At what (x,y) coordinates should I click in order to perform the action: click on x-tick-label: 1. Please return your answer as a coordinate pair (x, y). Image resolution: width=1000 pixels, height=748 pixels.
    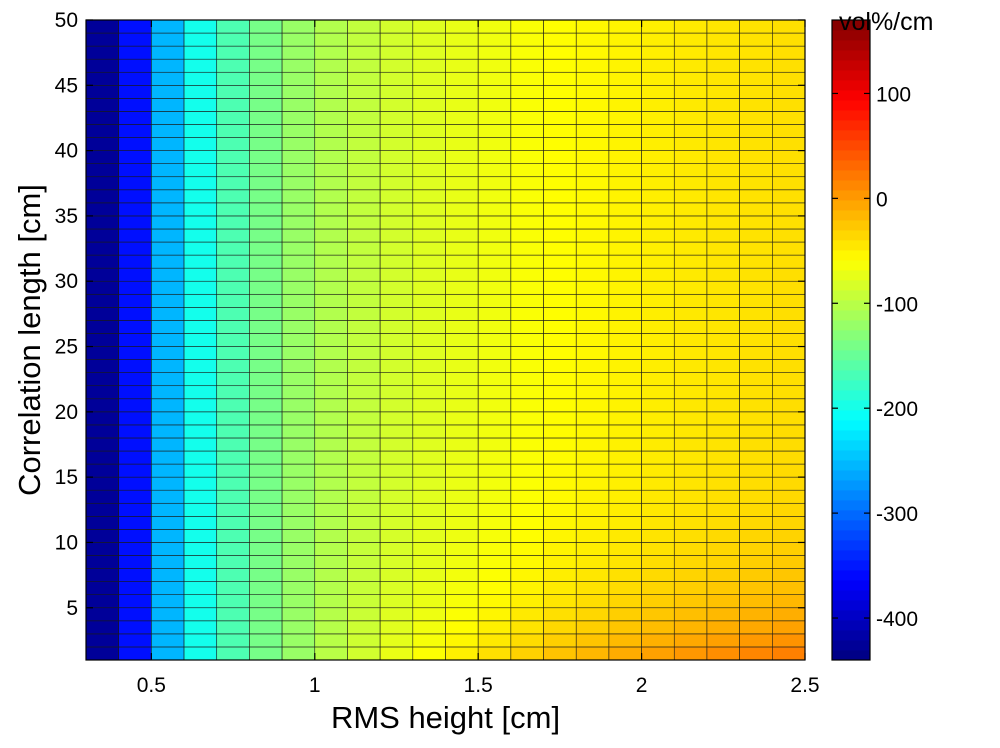
    Looking at the image, I should click on (315, 685).